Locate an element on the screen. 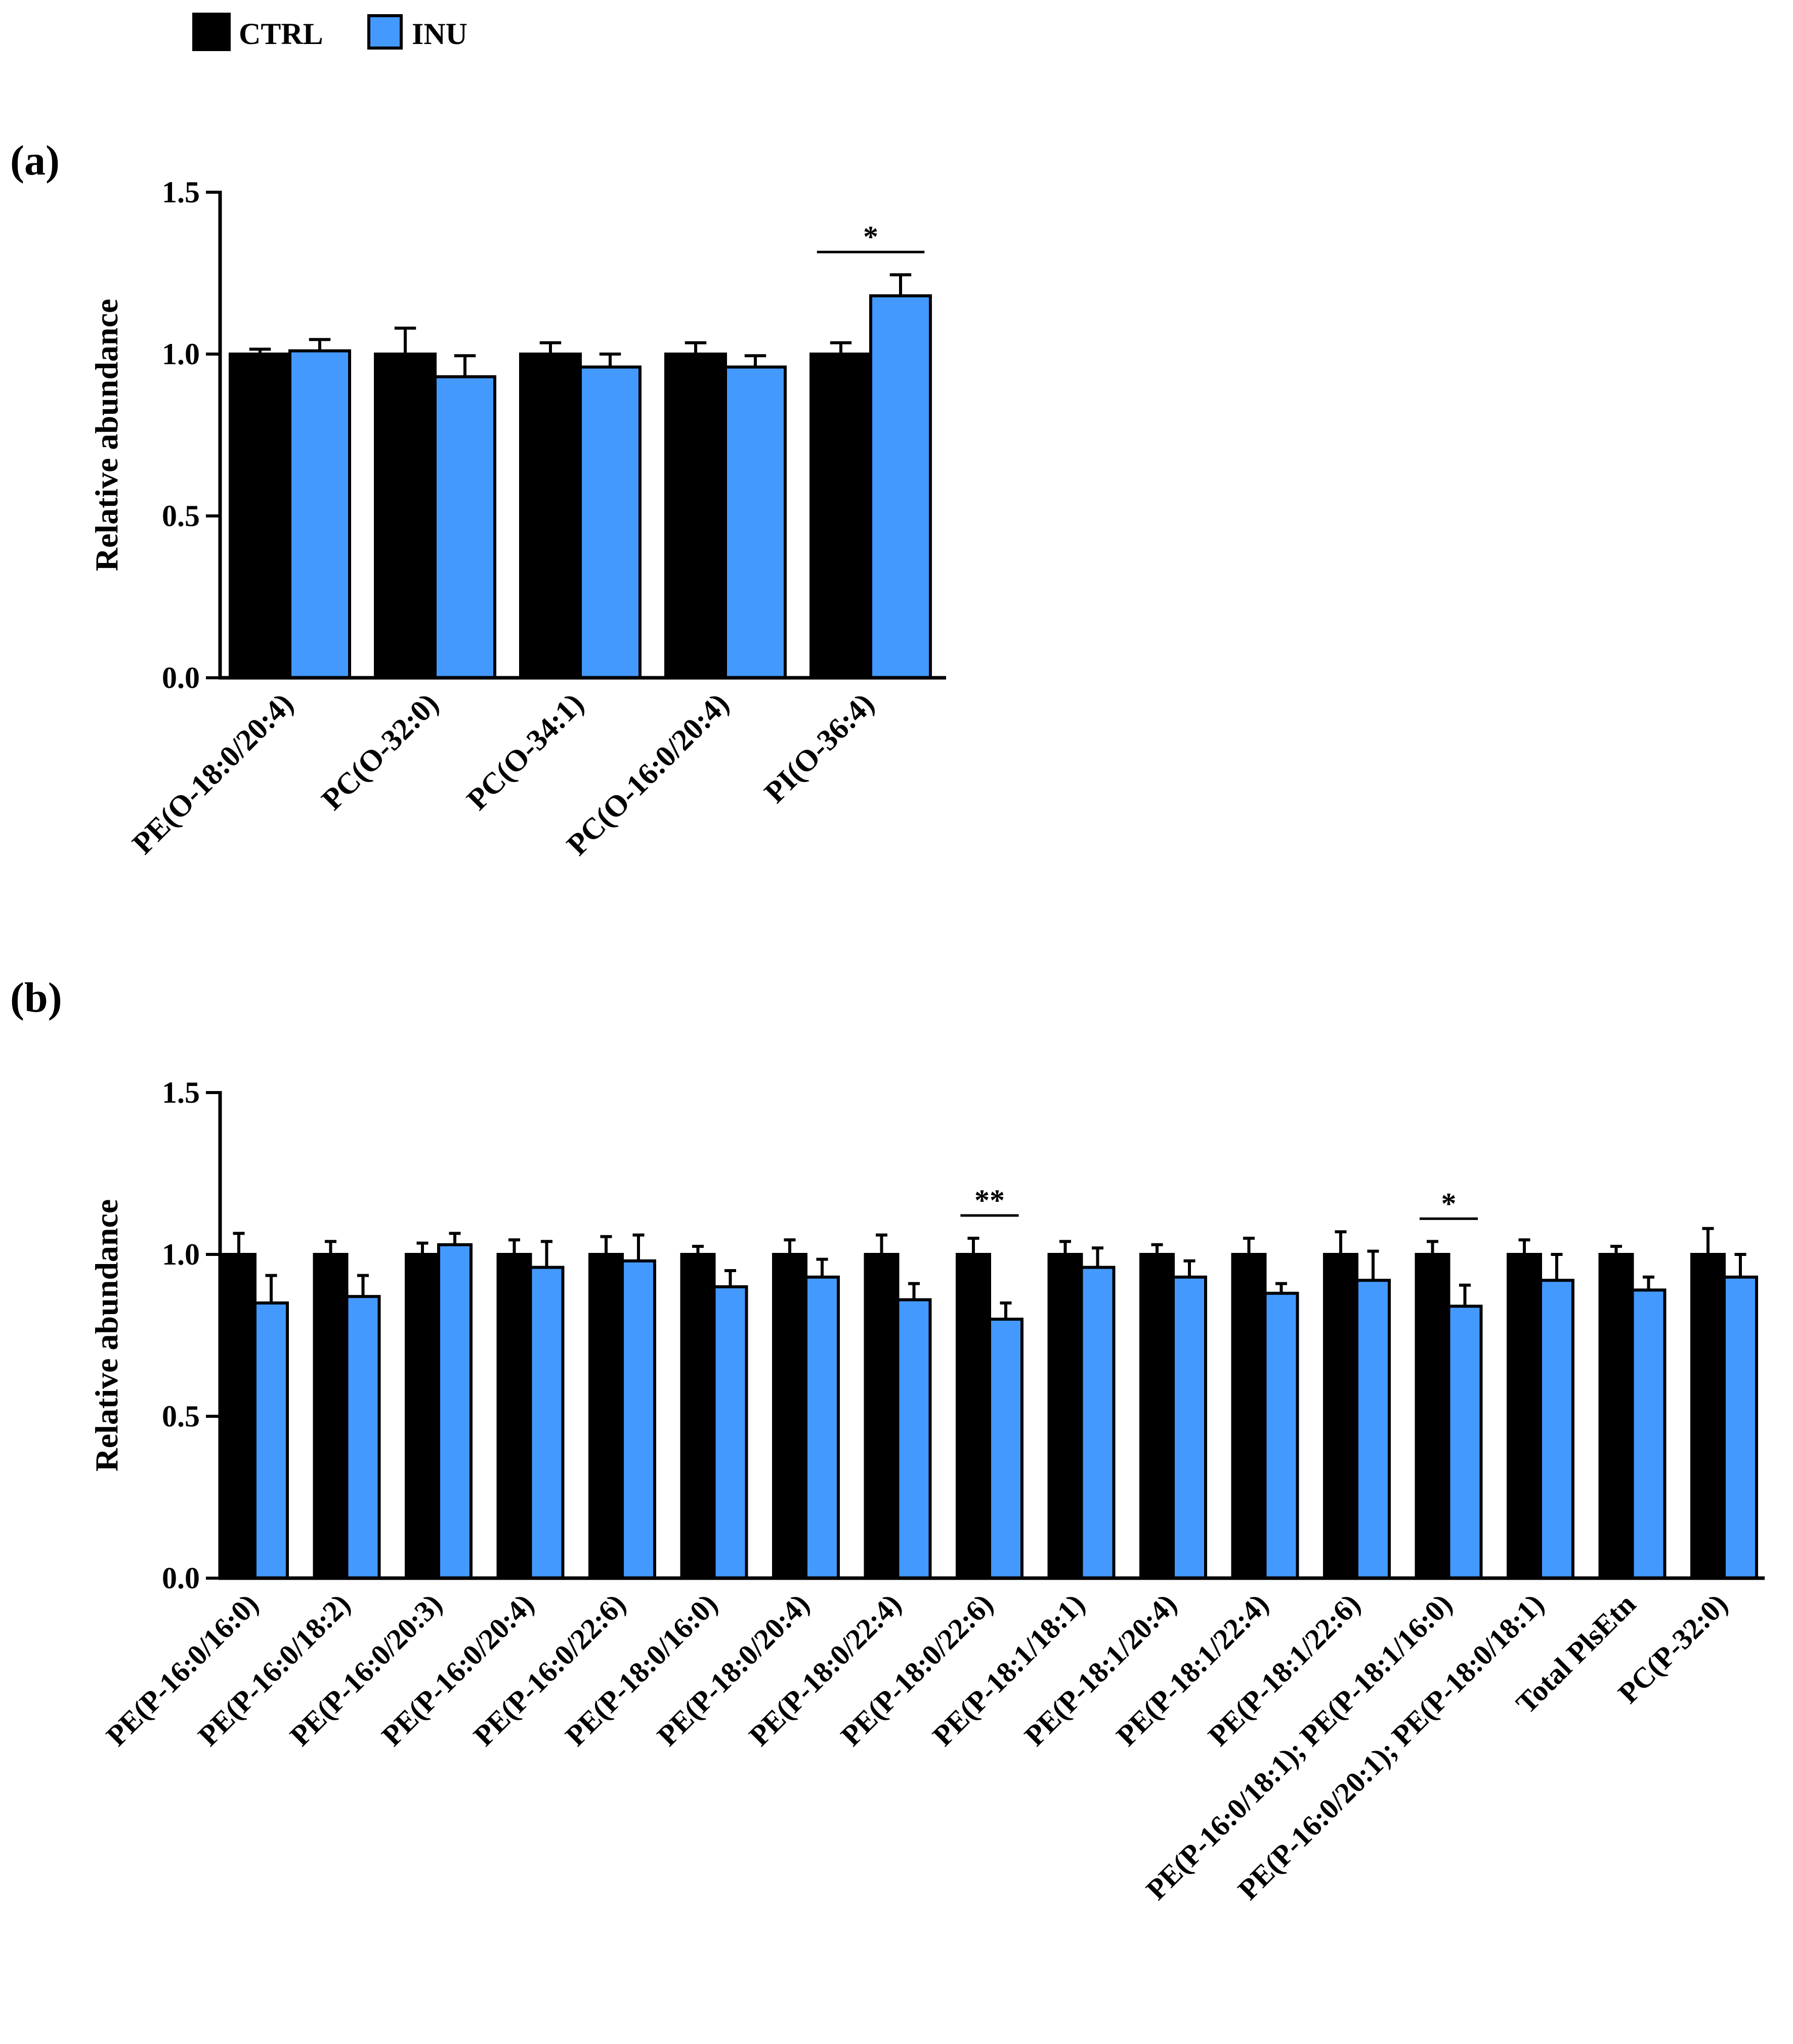 This screenshot has width=1793, height=2044. x-tick-label: PE(P-16:0/16:0) is located at coordinates (183, 1669).